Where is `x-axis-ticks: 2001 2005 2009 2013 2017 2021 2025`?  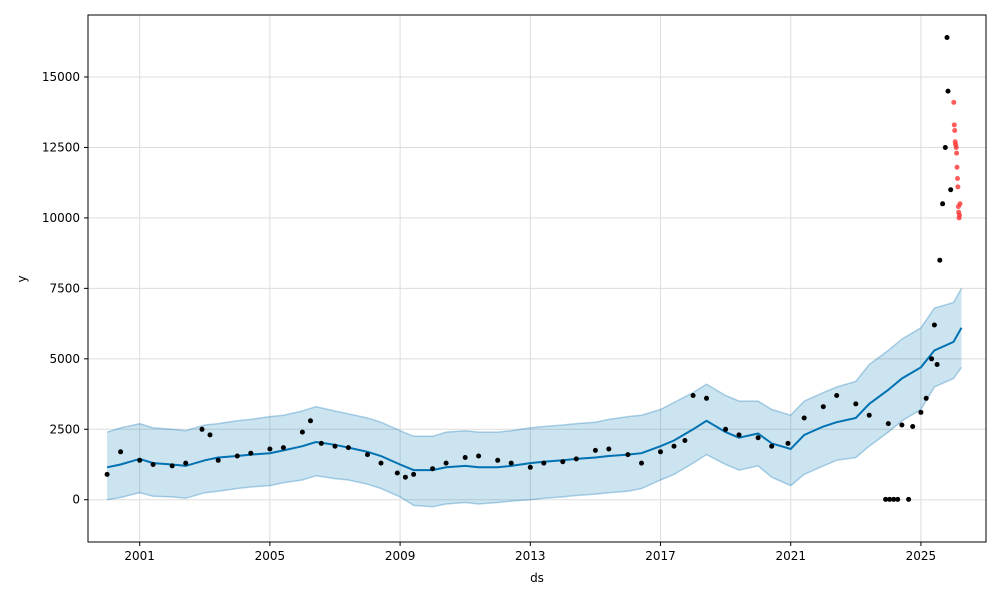
x-axis-ticks: 2001 2005 2009 2013 2017 2021 2025 is located at coordinates (530, 552).